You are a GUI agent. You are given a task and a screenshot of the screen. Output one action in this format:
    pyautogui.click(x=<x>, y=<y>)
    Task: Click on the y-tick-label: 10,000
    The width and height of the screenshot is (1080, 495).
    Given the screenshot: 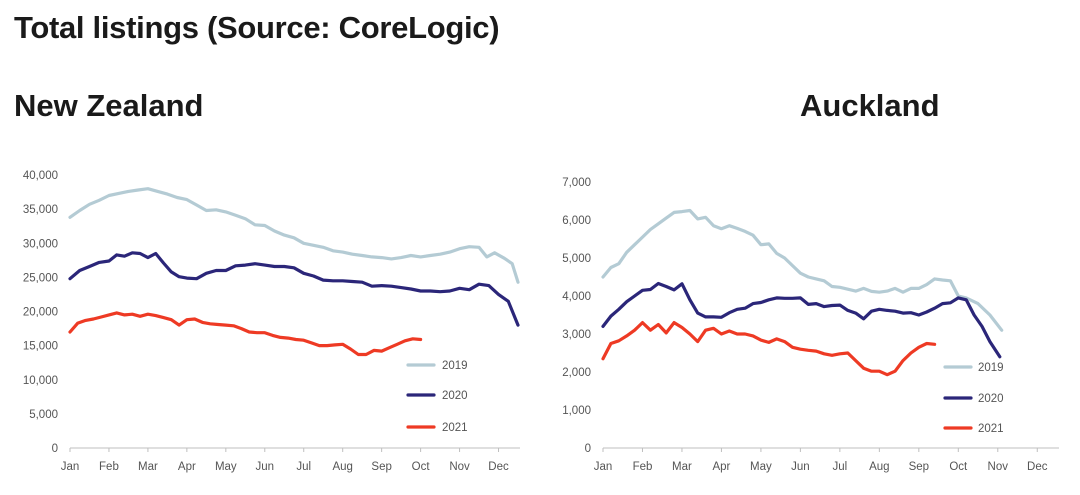 What is the action you would take?
    pyautogui.click(x=40, y=381)
    